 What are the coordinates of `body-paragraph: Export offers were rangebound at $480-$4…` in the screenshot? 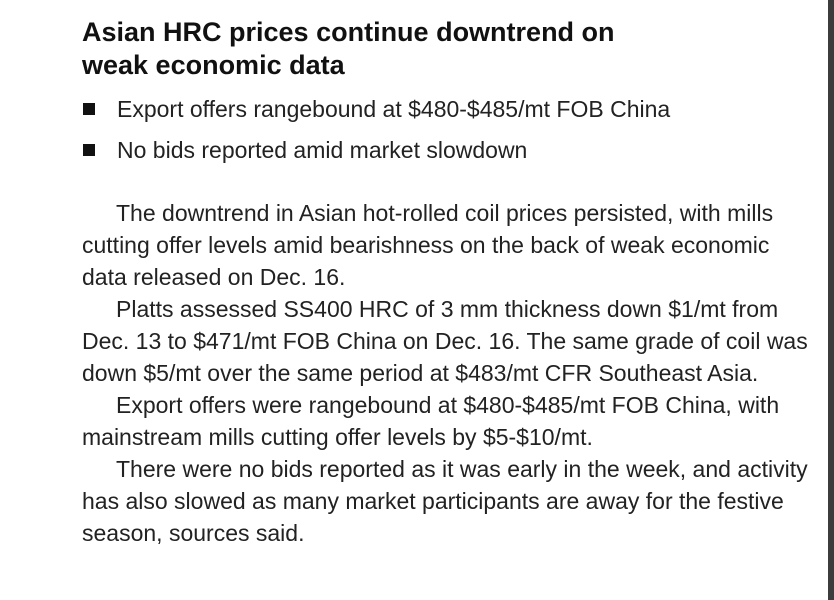 It's located at (431, 421).